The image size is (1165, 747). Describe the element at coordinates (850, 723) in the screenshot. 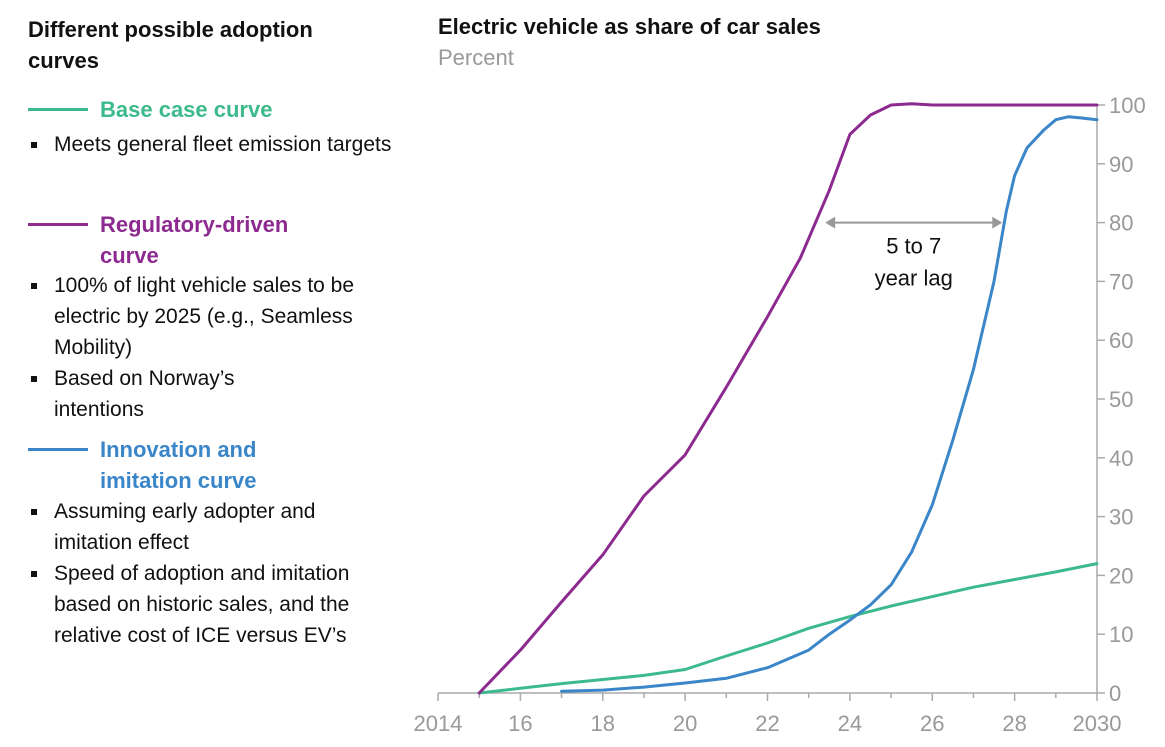

I see `x-tick-label: 24` at that location.